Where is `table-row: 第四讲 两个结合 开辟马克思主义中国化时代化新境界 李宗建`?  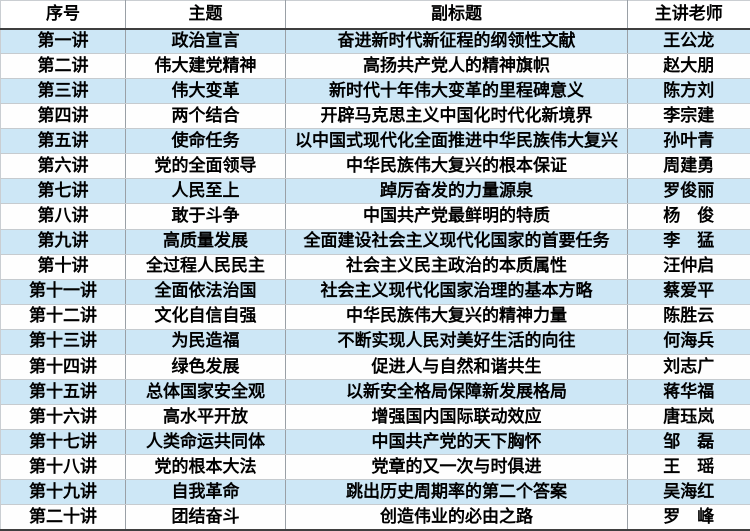
table-row: 第四讲 两个结合 开辟马克思主义中国化时代化新境界 李宗建 is located at coordinates (375, 116).